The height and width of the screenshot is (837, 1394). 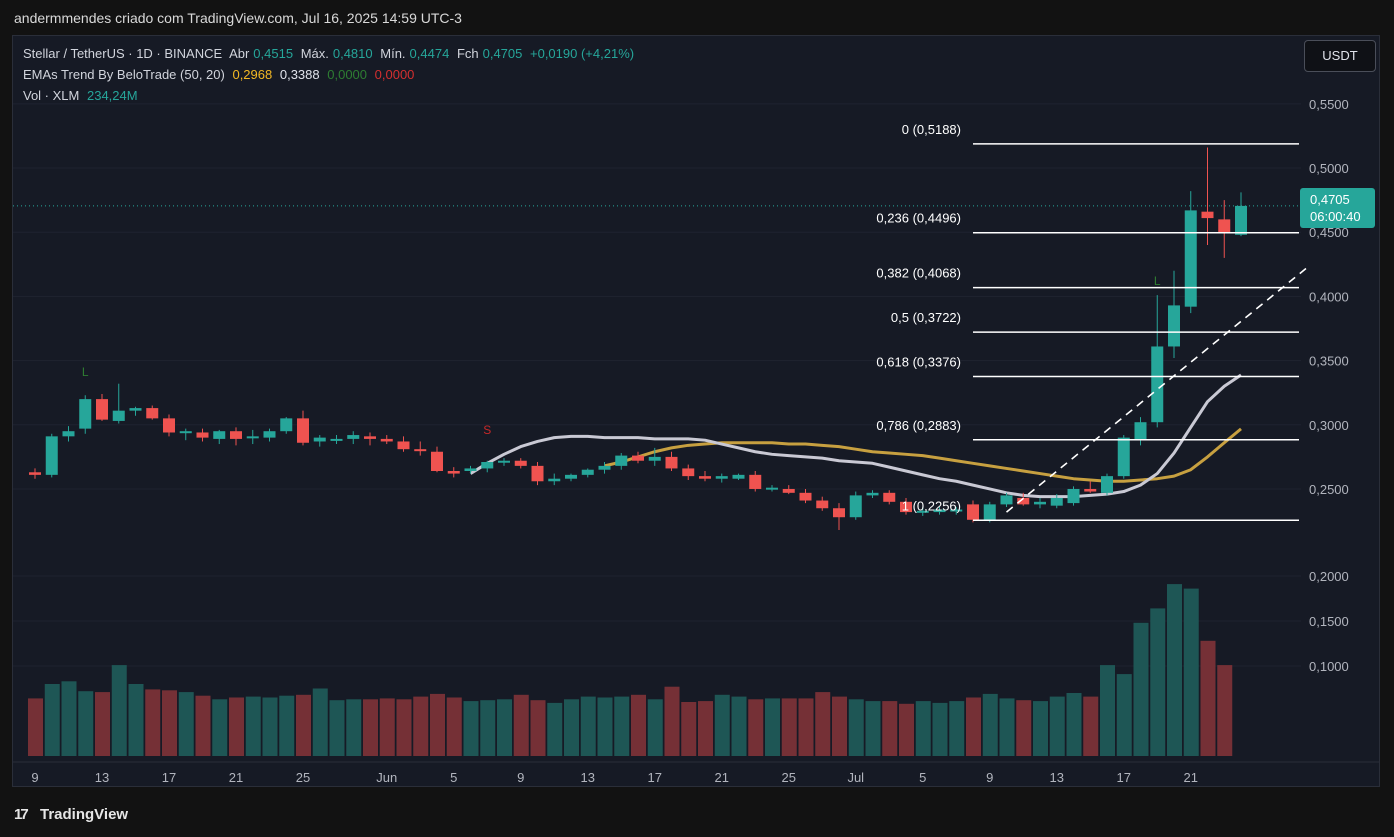 What do you see at coordinates (124, 74) in the screenshot?
I see `ema-indicator-name: EMAs Trend By BeloTrade (50, 20)` at bounding box center [124, 74].